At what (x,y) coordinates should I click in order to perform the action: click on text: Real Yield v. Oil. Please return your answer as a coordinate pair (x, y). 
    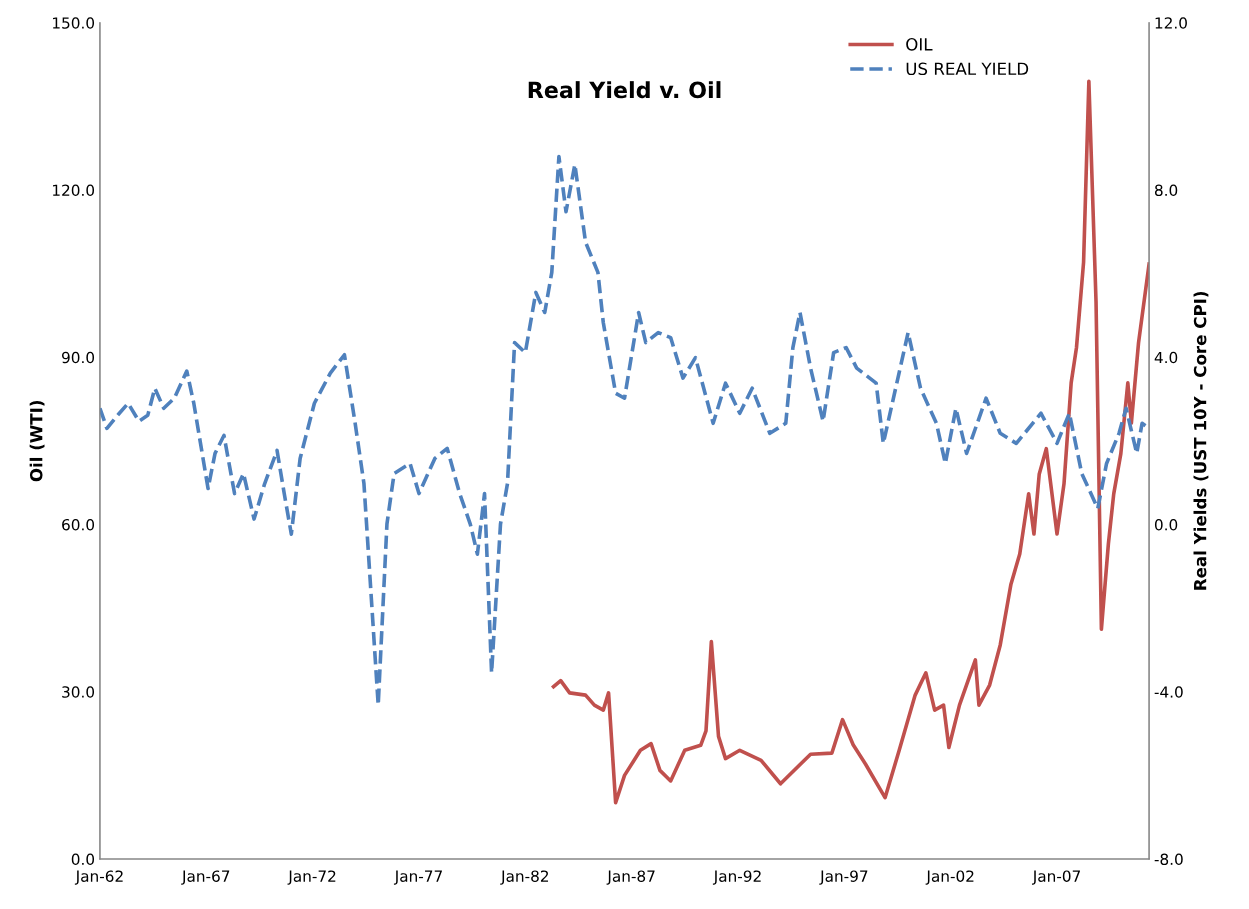
    Looking at the image, I should click on (624, 90).